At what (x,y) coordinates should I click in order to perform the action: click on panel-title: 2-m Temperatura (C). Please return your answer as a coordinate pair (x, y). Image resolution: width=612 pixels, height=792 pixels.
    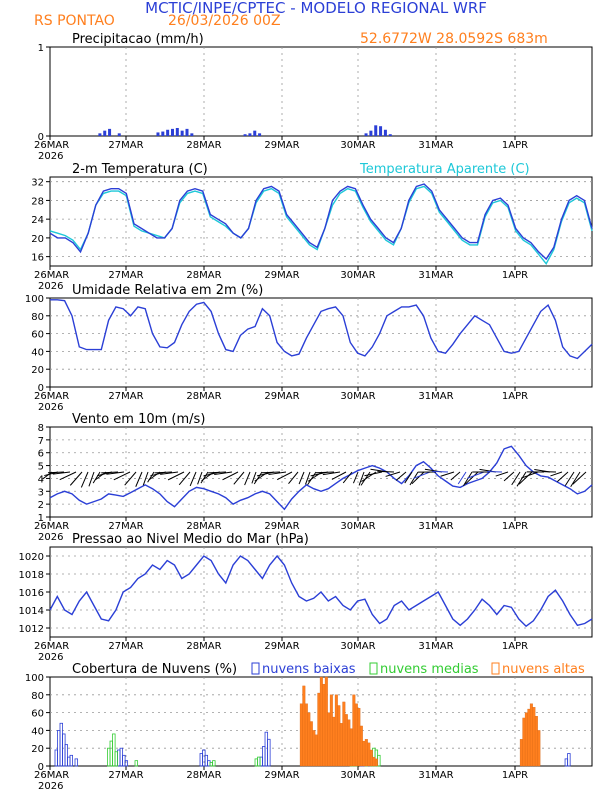
    Looking at the image, I should click on (140, 169).